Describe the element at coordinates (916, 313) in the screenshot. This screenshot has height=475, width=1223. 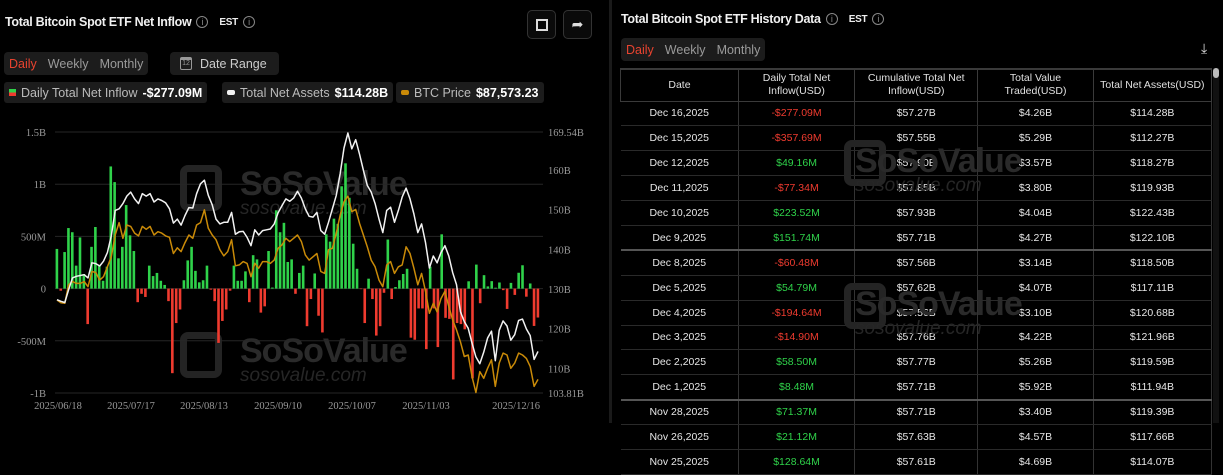
I see `table-row: Dec 4,2025 -$194.64M $57.56B $3.10B $120.68B` at that location.